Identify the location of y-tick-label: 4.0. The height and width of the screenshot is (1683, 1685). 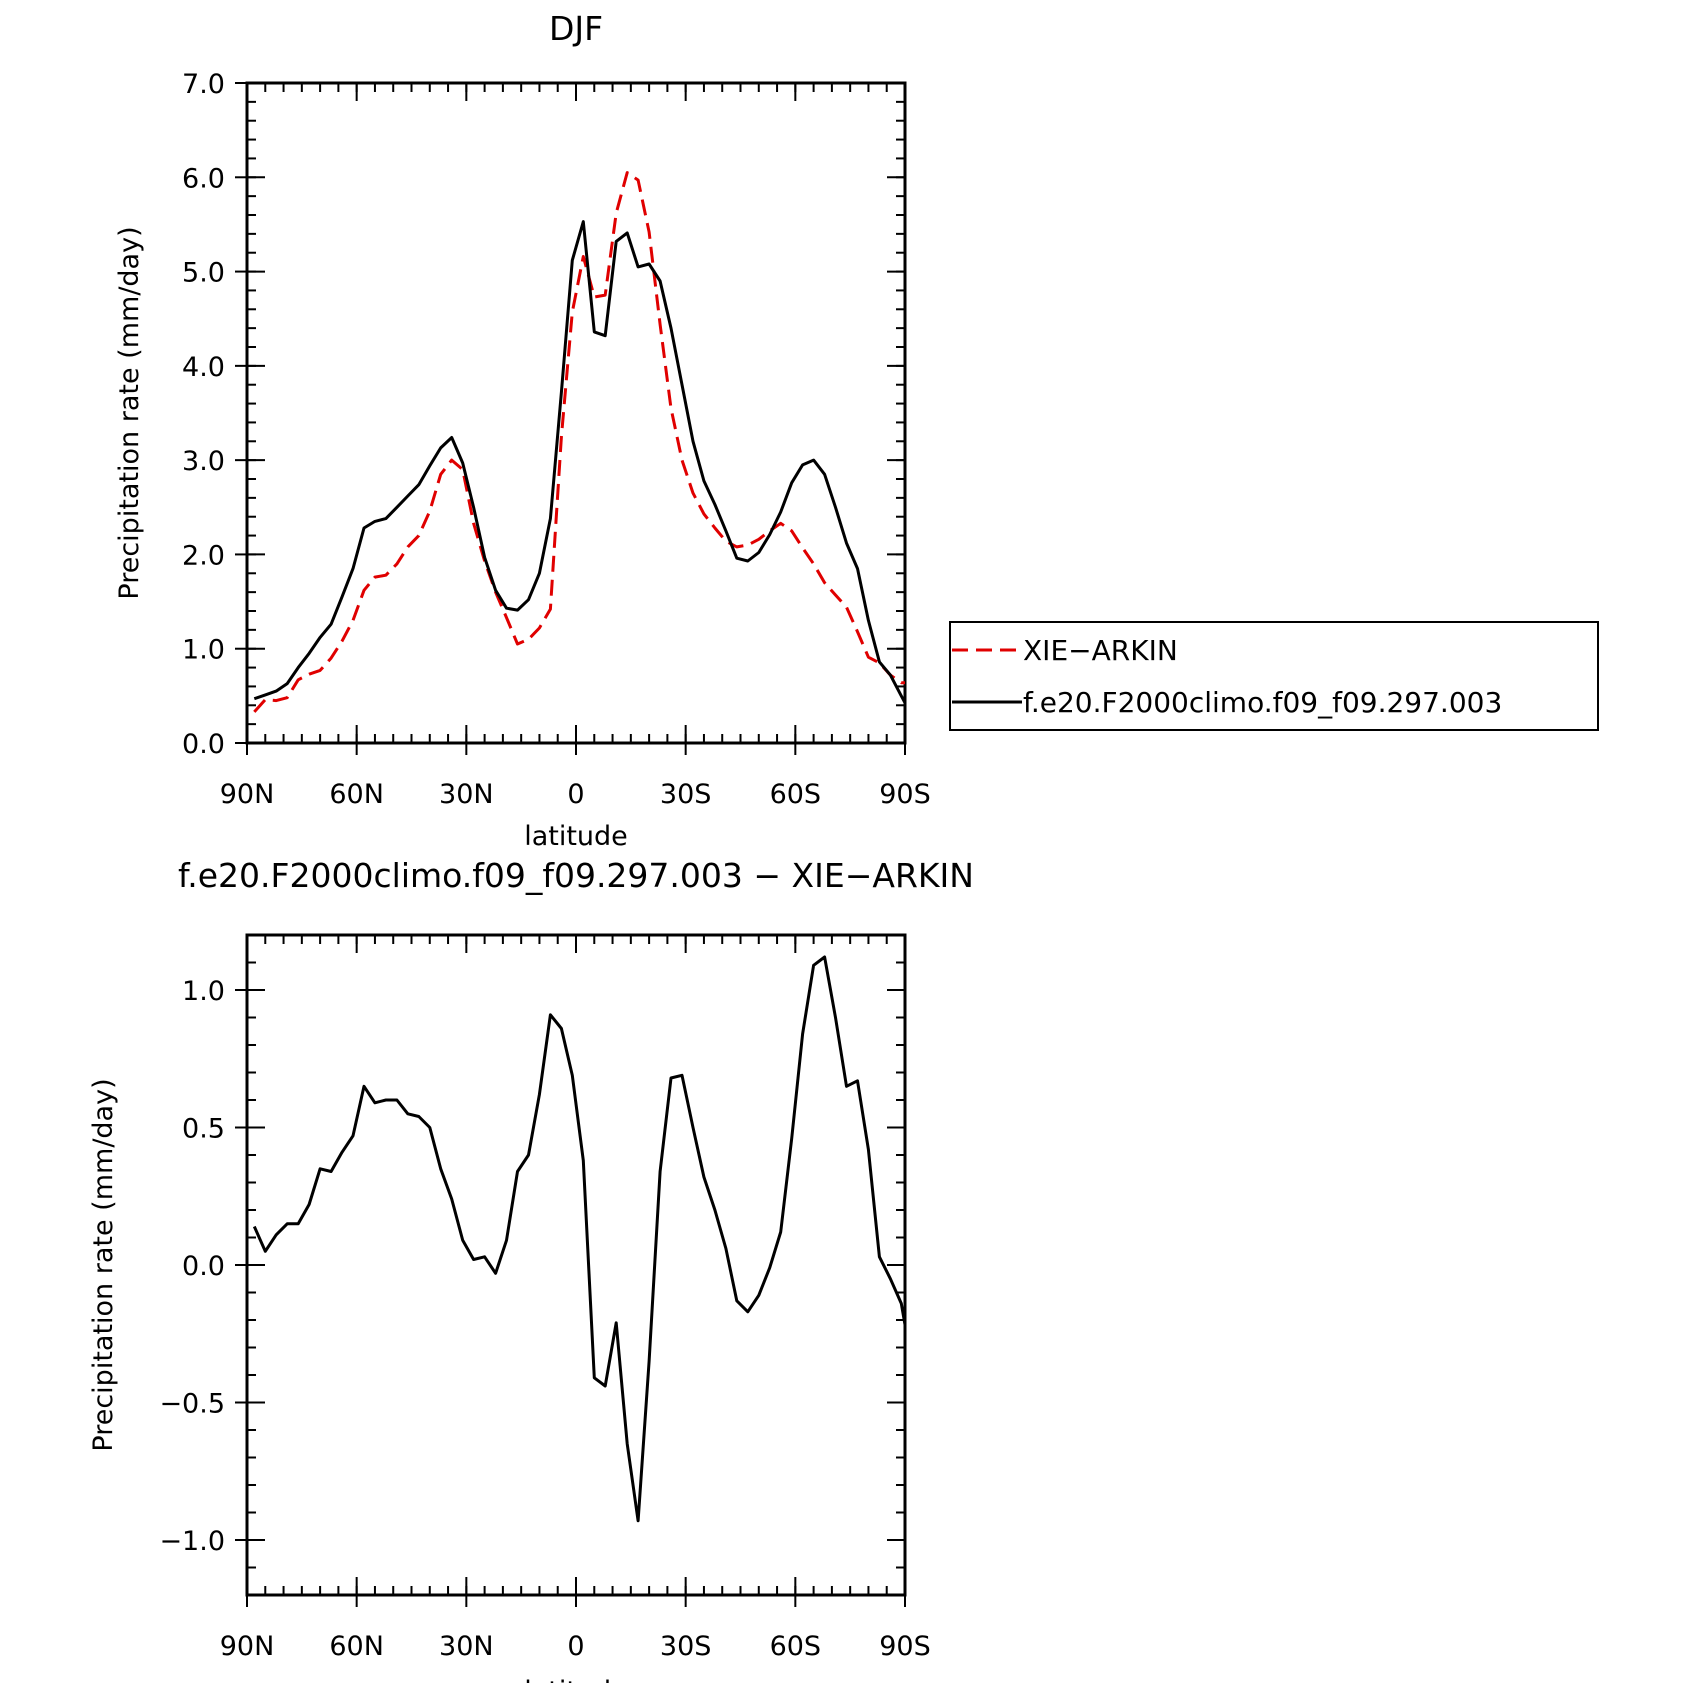
(203, 367).